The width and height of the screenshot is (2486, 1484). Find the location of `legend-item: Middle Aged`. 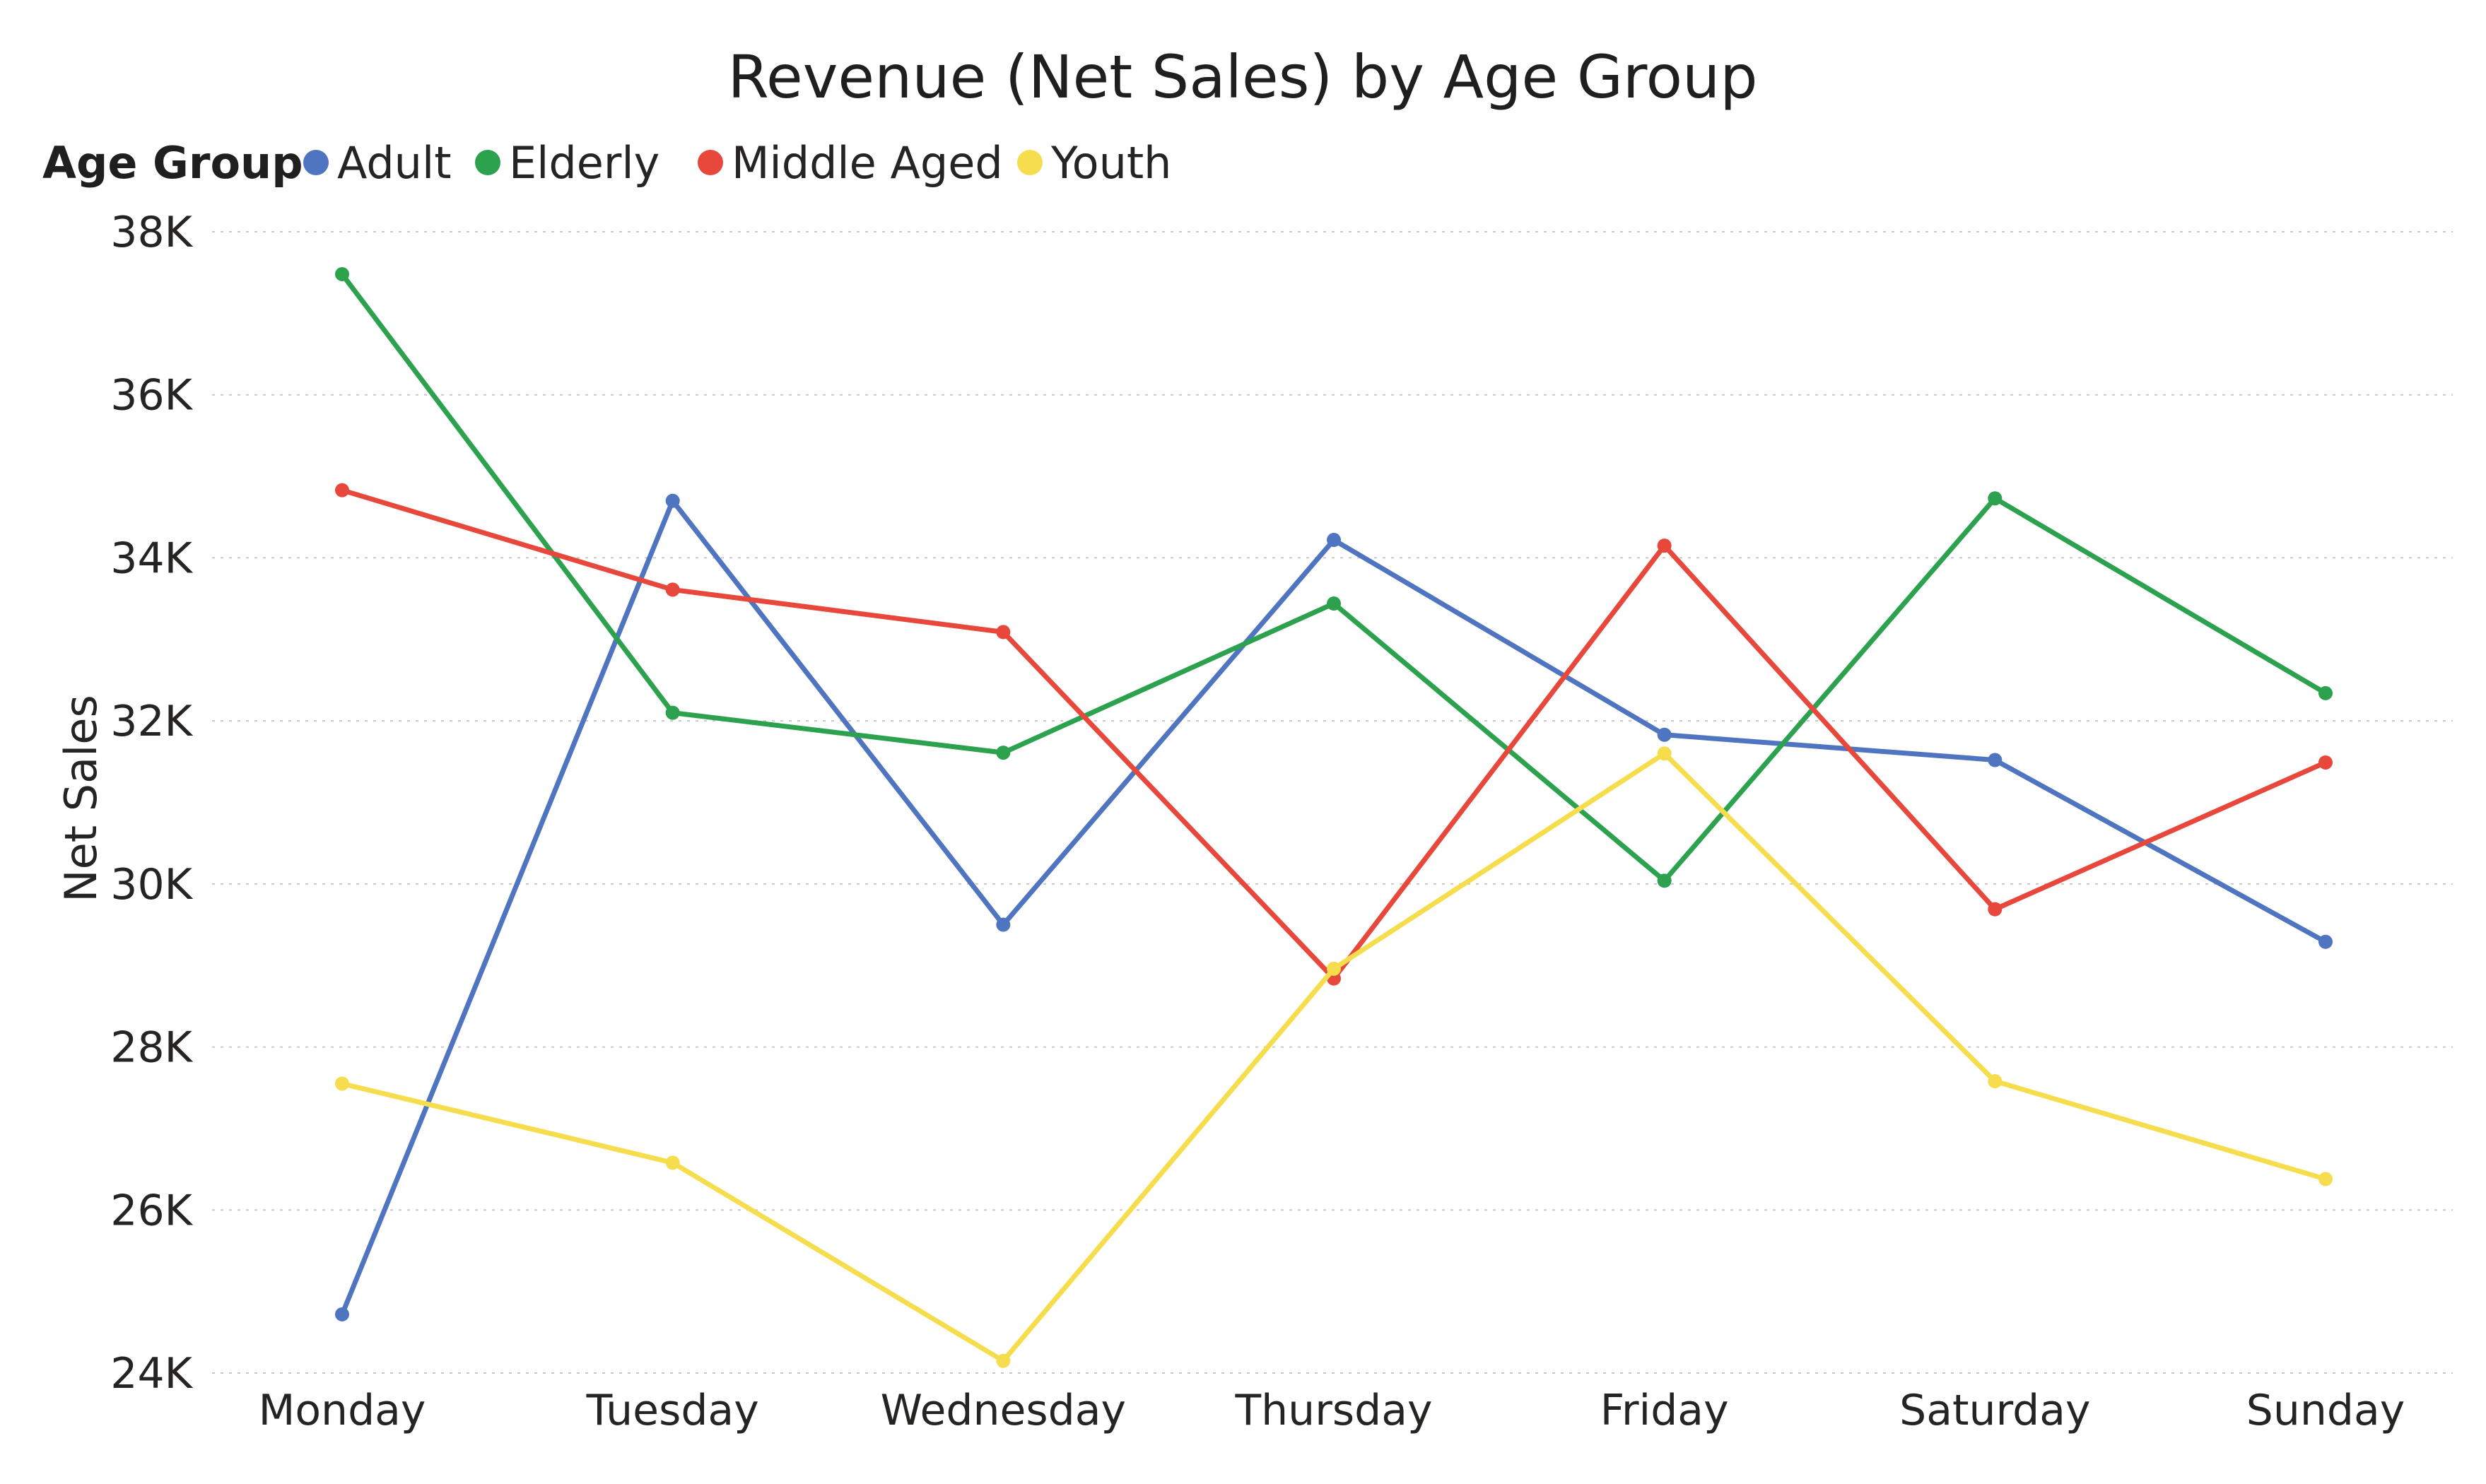

legend-item: Middle Aged is located at coordinates (850, 163).